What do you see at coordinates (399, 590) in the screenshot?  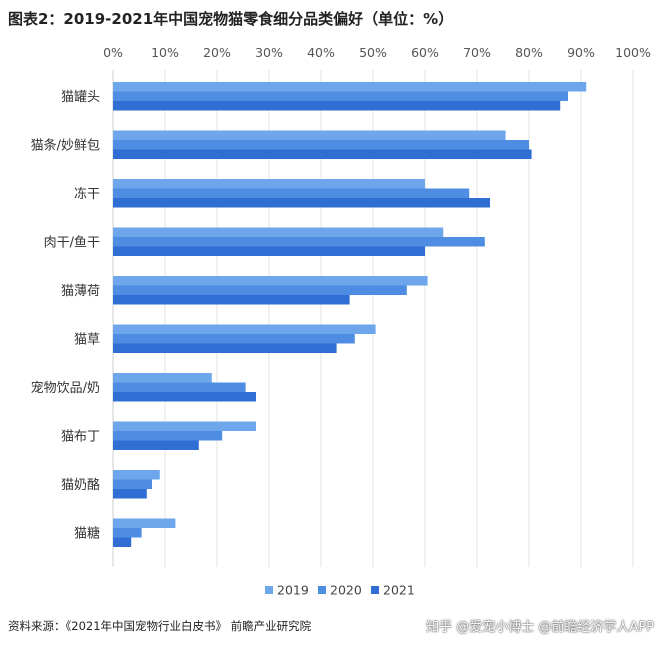 I see `legend-label: 2021` at bounding box center [399, 590].